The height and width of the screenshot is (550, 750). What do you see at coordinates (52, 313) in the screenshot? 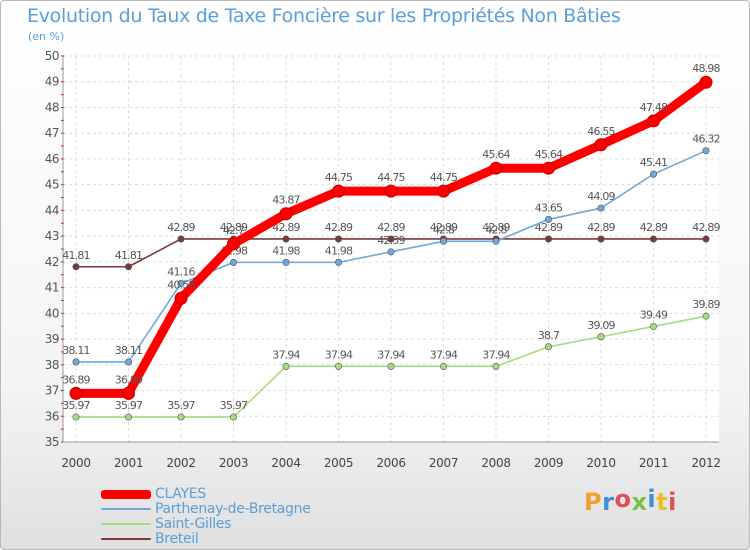
I see `y-tick-label: 40` at bounding box center [52, 313].